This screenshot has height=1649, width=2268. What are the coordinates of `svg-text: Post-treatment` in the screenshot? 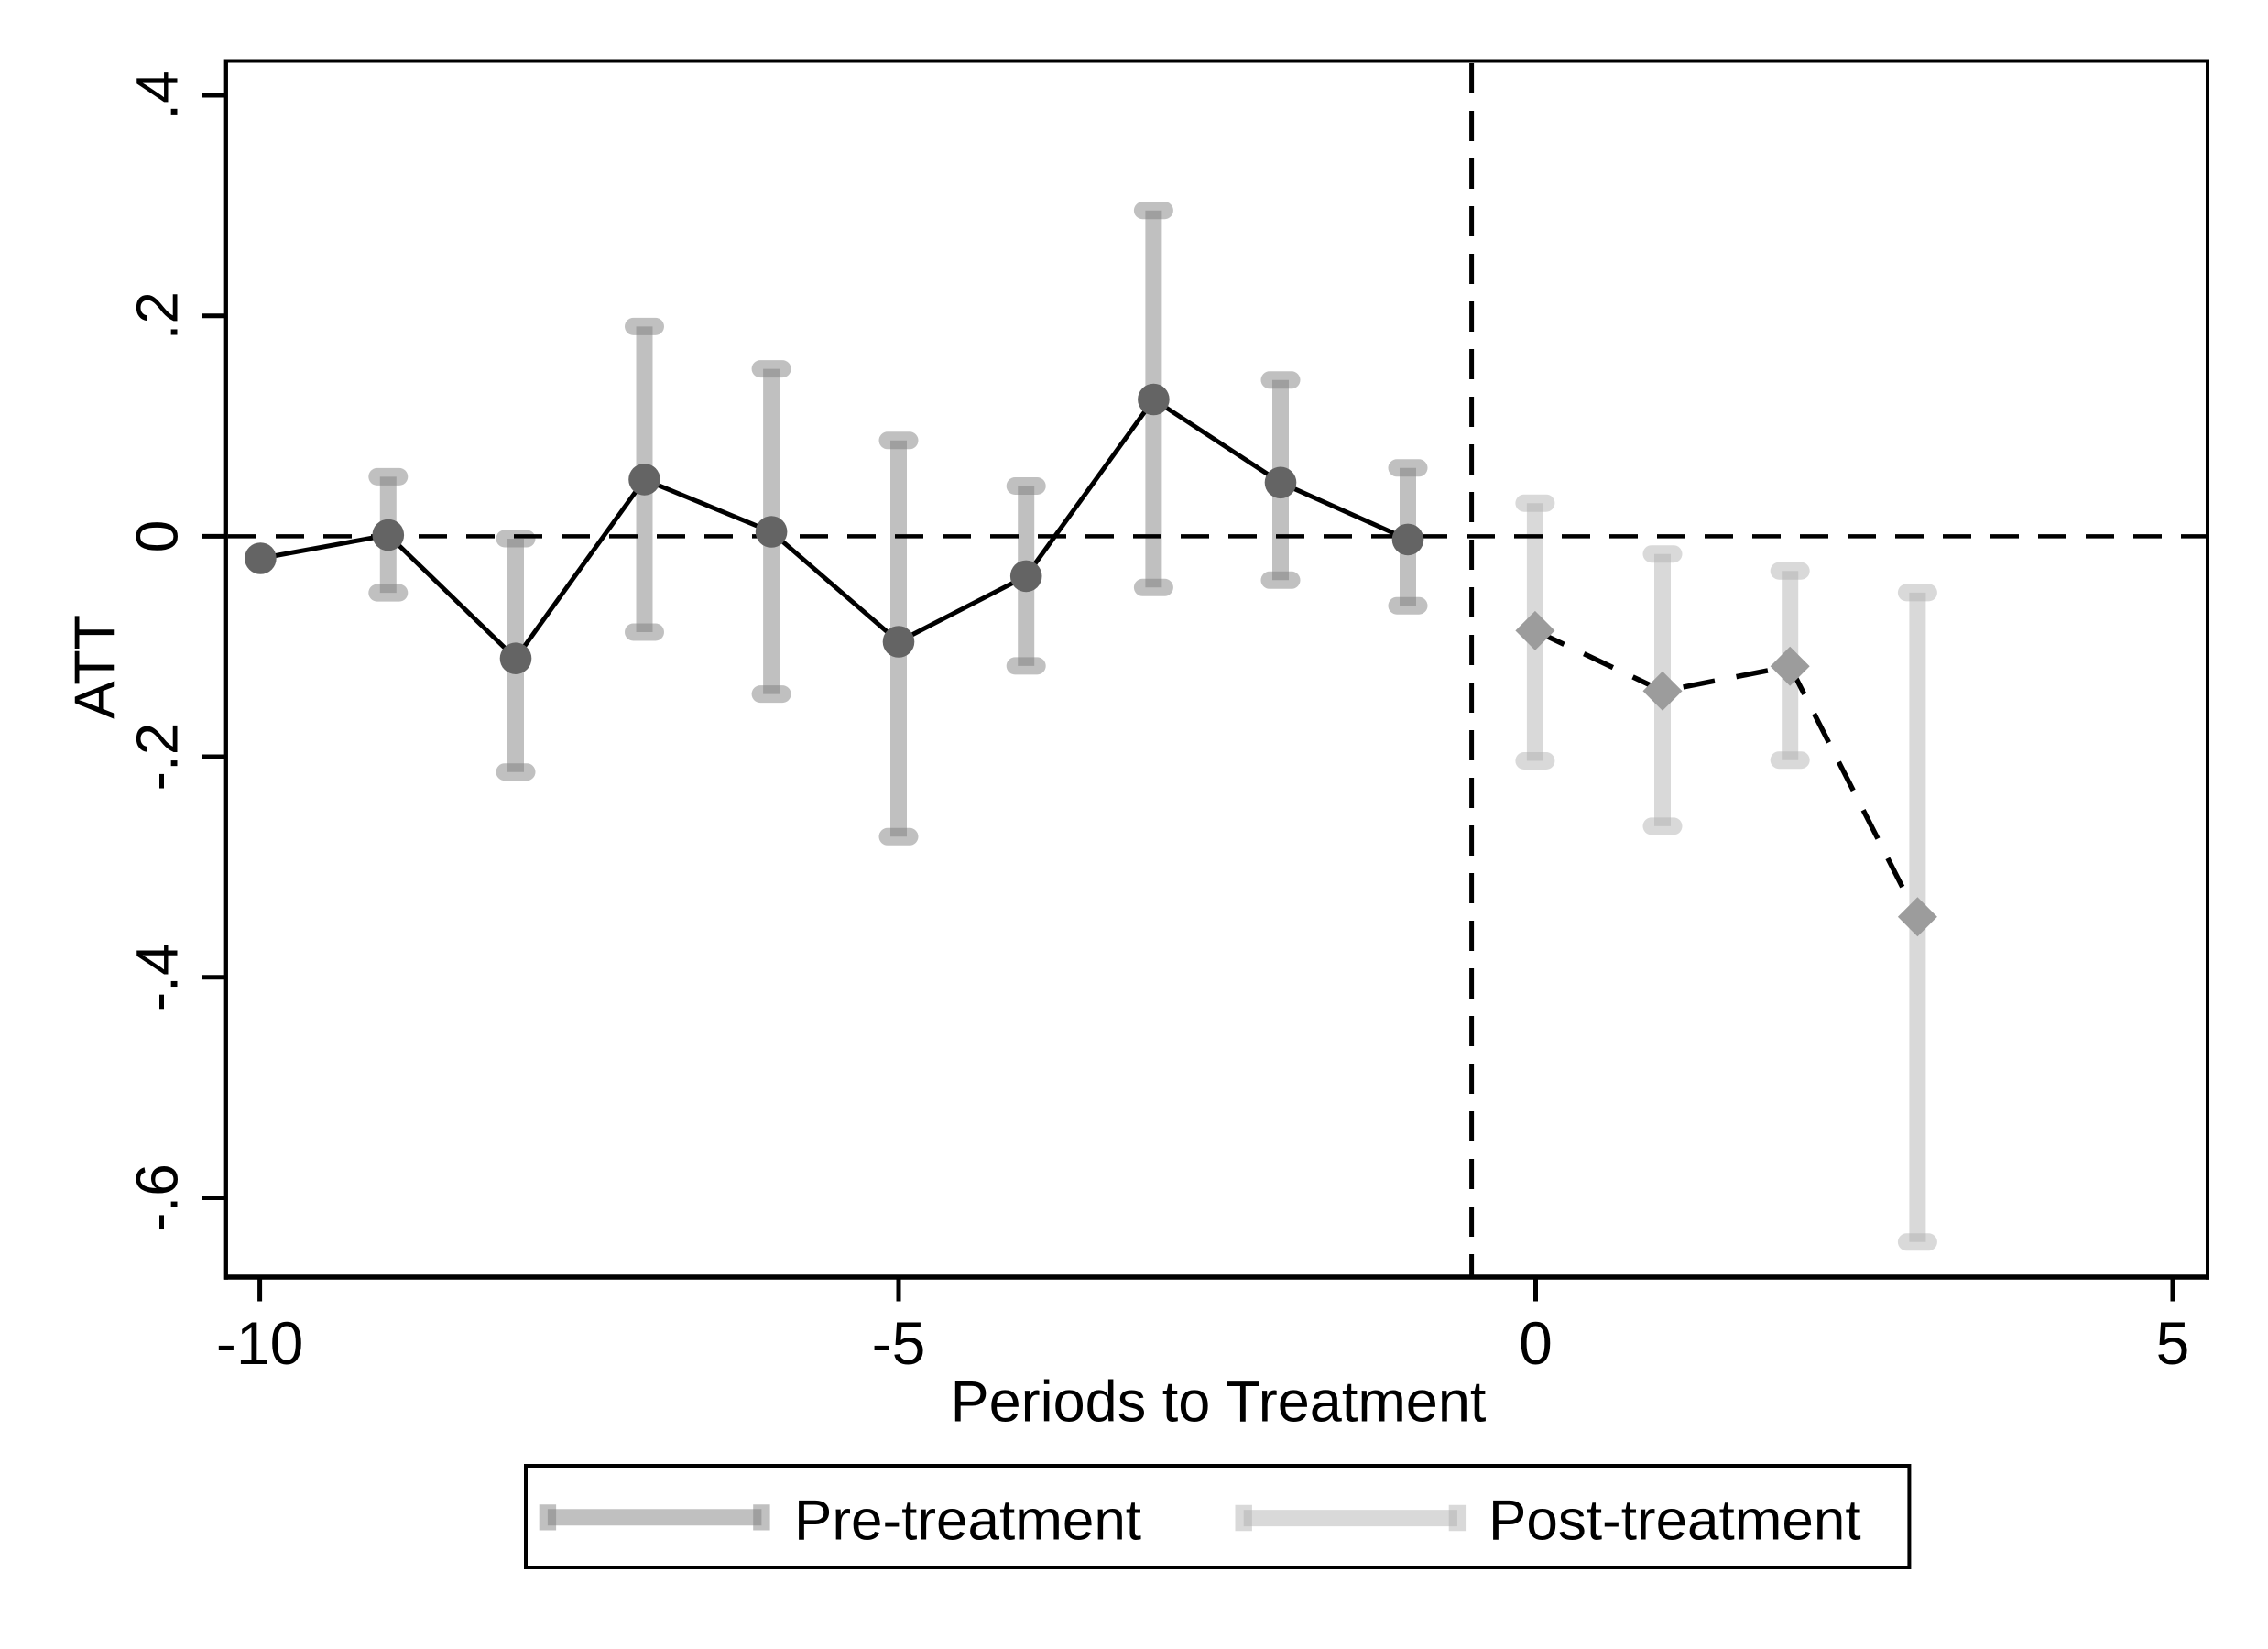 It's located at (1674, 1521).